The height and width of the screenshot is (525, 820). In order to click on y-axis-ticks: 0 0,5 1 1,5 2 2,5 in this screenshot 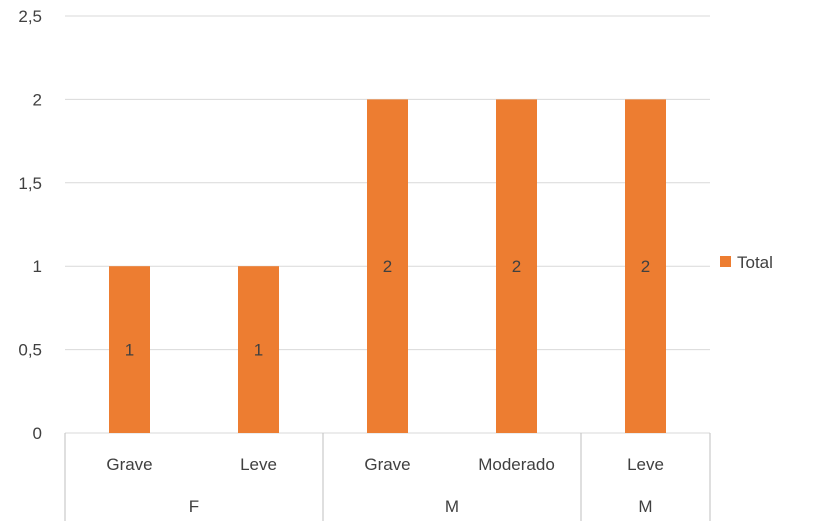, I will do `click(30, 225)`.